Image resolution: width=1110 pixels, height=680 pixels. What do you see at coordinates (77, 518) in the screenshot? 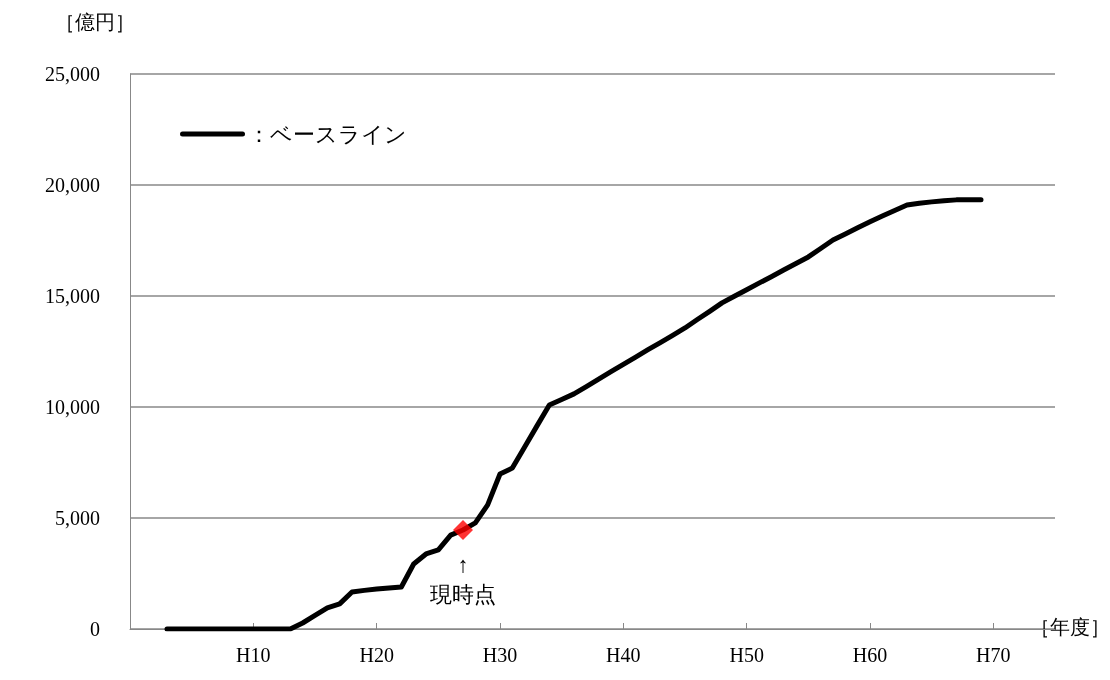
I see `y-tick-label: 5,000` at bounding box center [77, 518].